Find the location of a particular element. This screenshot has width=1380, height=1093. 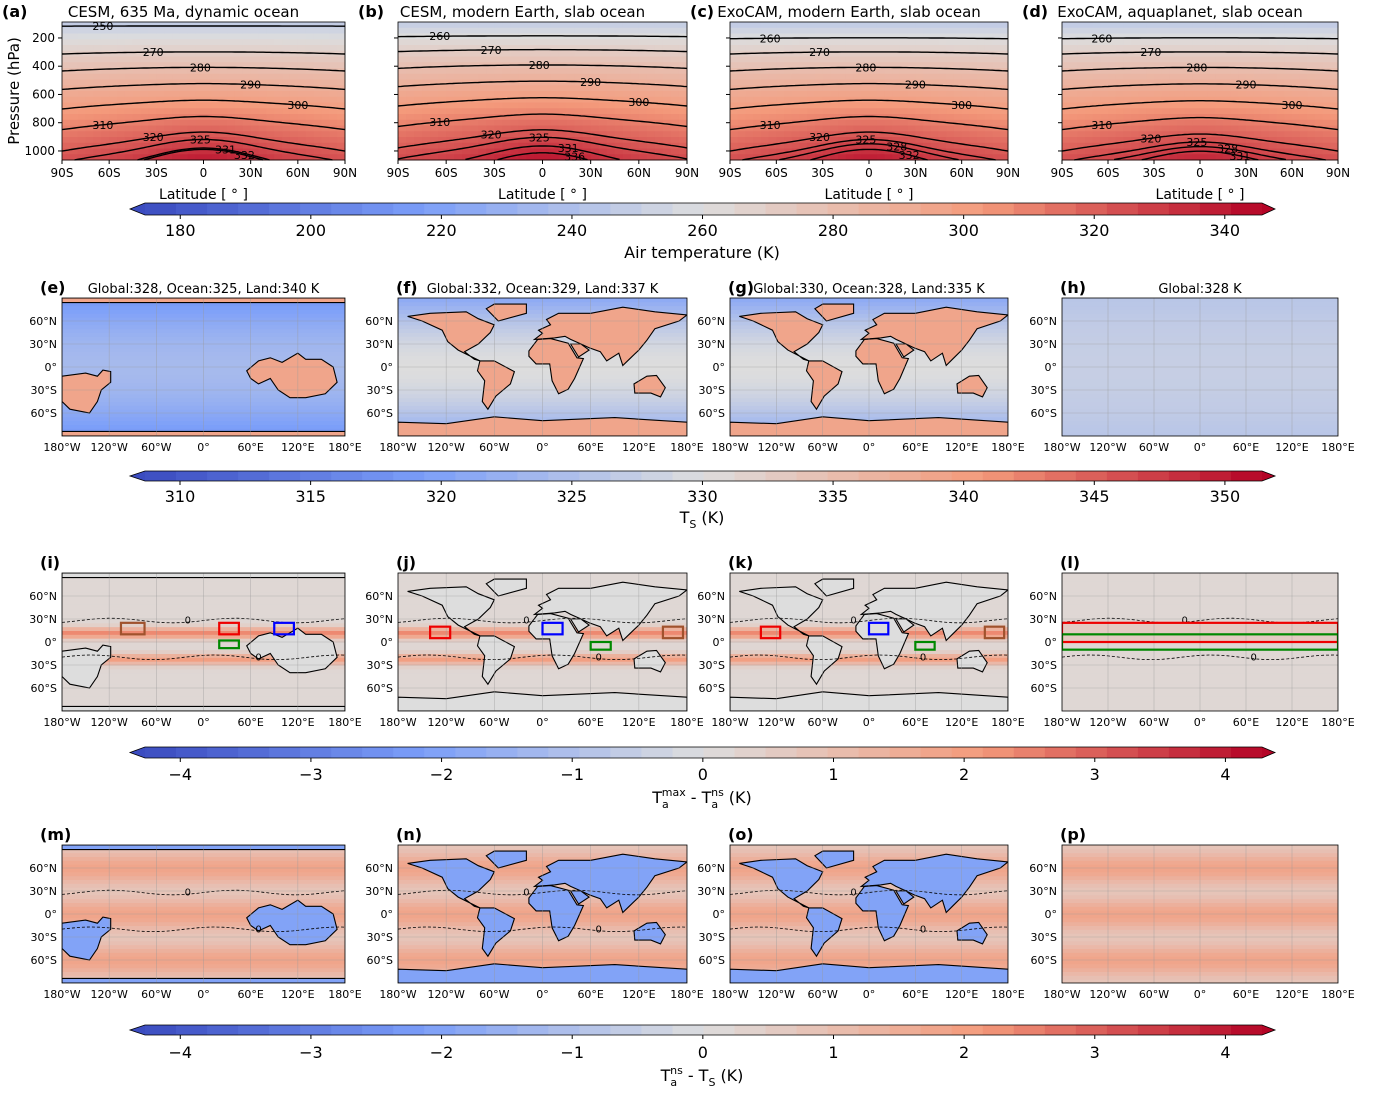

panel-letter: (b) is located at coordinates (371, 11).